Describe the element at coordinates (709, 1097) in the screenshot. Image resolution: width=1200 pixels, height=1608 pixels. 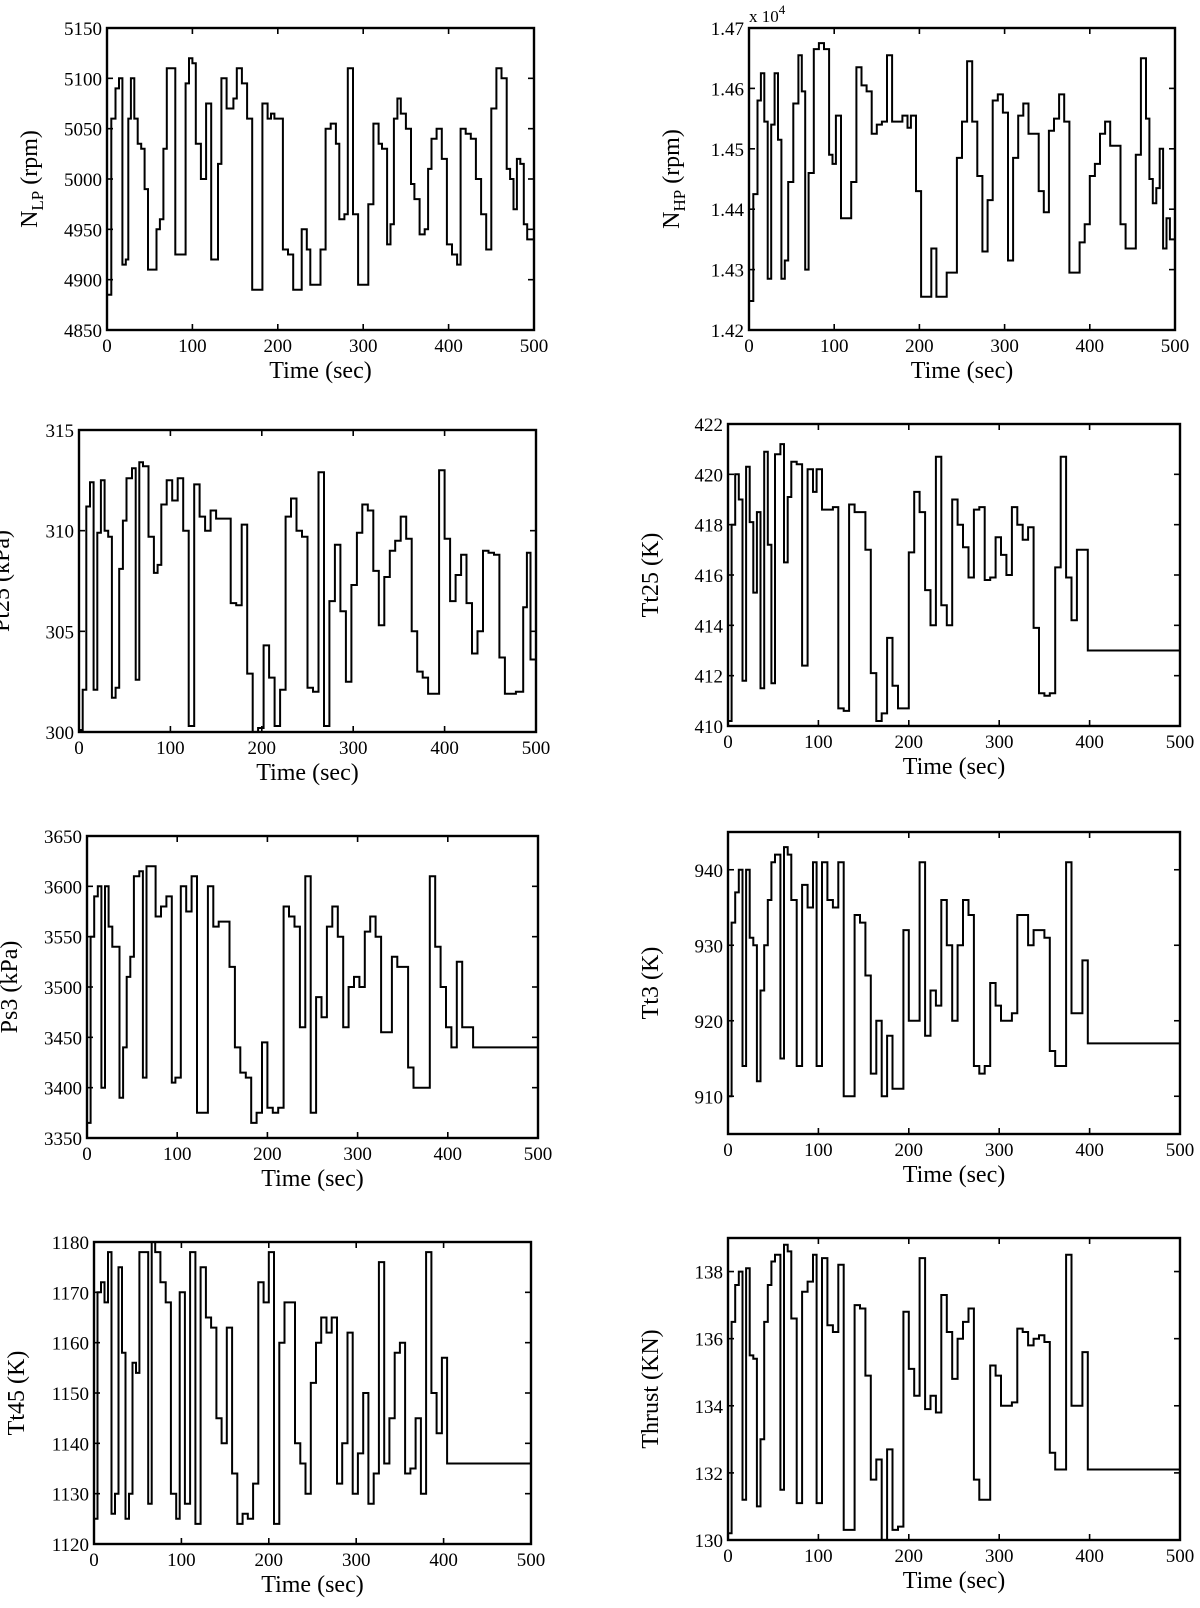
I see `tt3-ytick-label: 910` at that location.